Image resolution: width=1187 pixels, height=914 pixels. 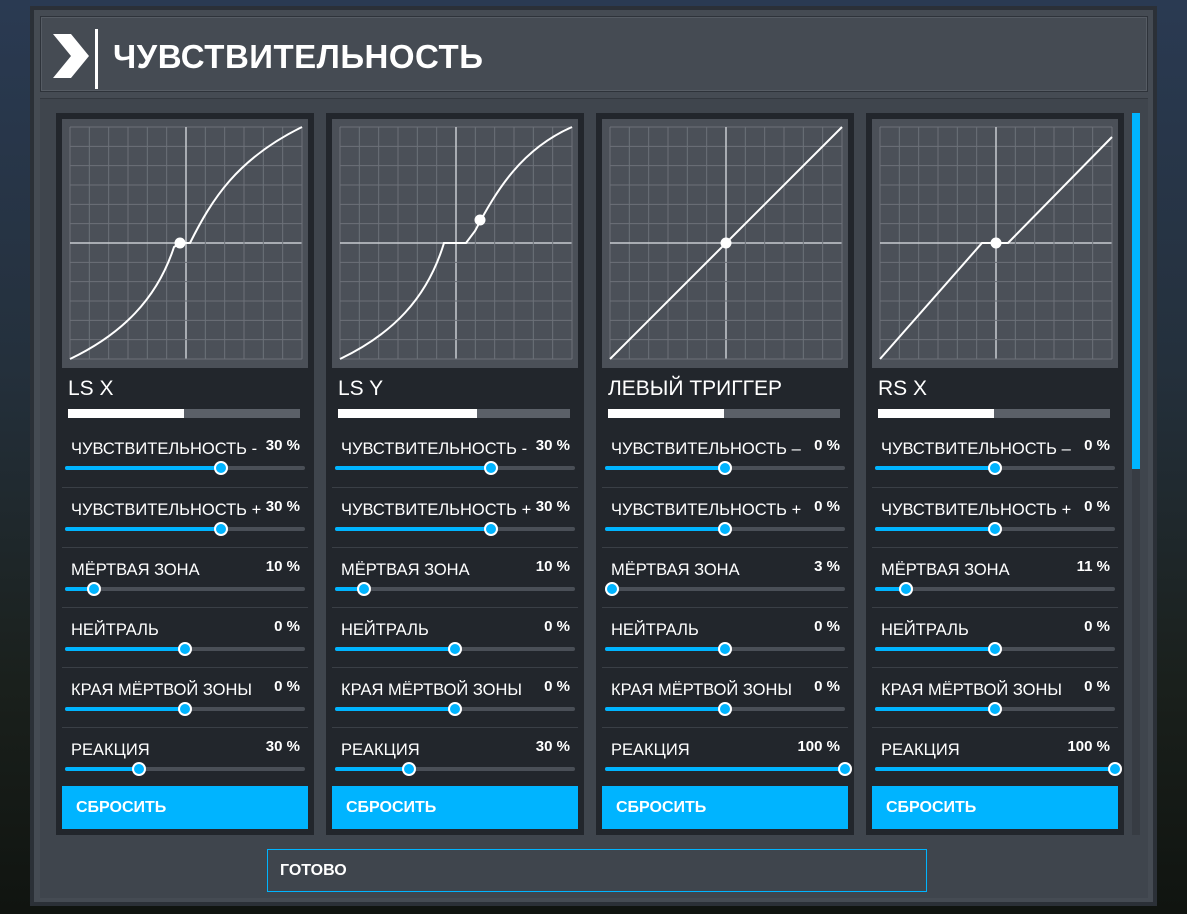 What do you see at coordinates (298, 56) in the screenshot?
I see `page-title: ЧУВСТВИТЕЛЬНОСТЬ` at bounding box center [298, 56].